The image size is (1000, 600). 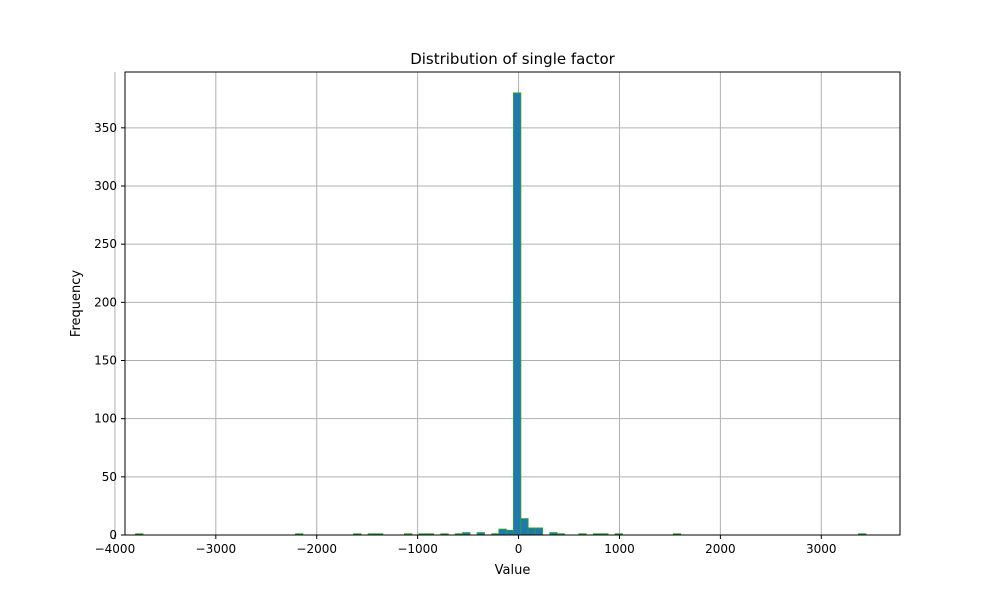 I want to click on y-tick-label: 150, so click(x=105, y=361).